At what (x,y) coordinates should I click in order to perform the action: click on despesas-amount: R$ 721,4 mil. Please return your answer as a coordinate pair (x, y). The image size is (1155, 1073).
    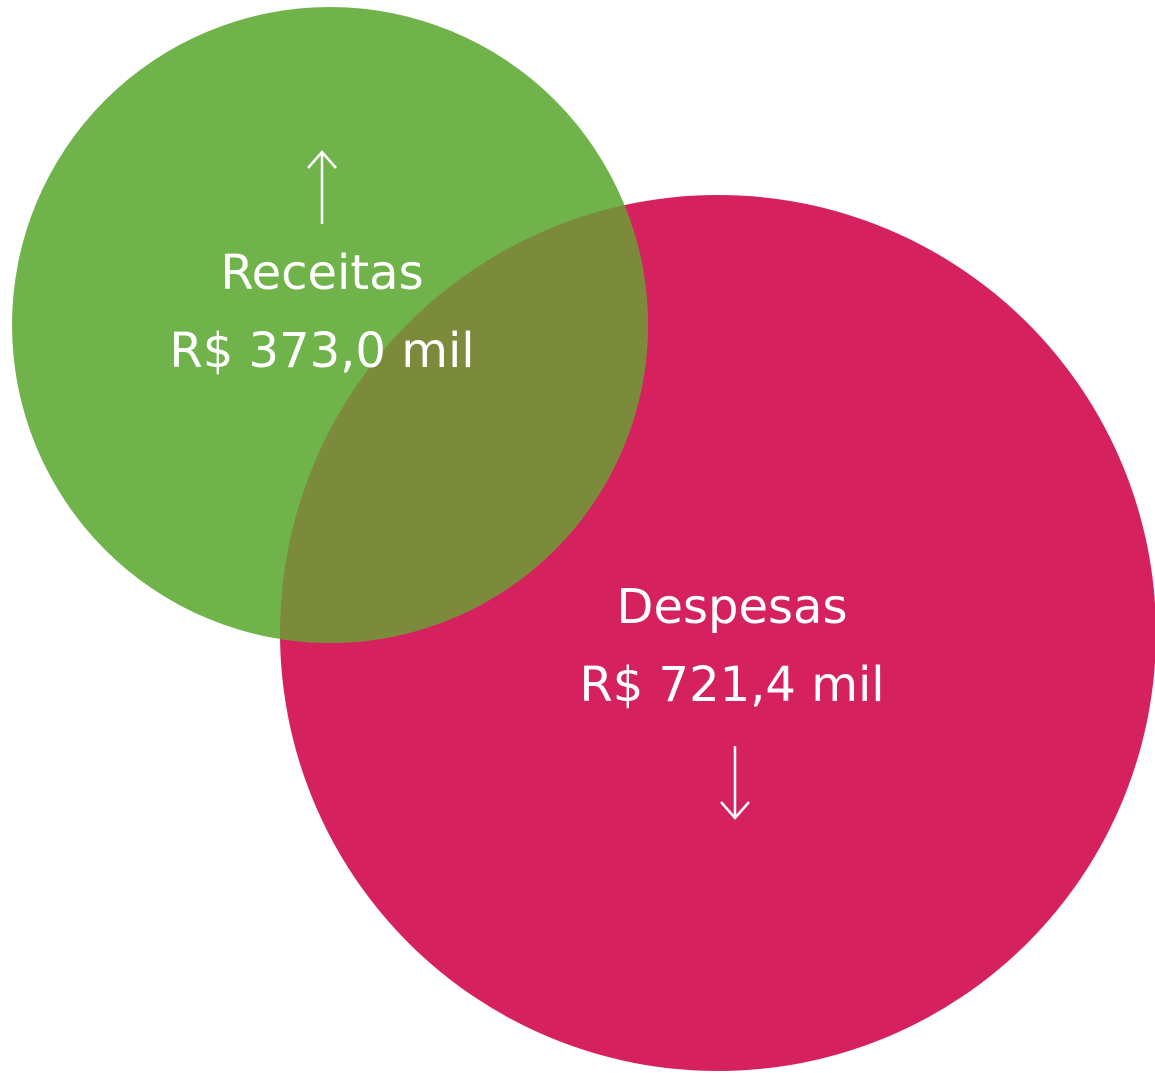
    Looking at the image, I should click on (731, 685).